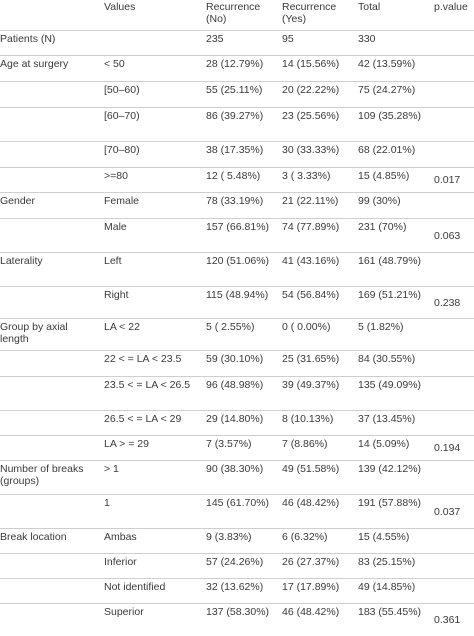 This screenshot has height=636, width=474. Describe the element at coordinates (116, 295) in the screenshot. I see `row-value: Right` at that location.